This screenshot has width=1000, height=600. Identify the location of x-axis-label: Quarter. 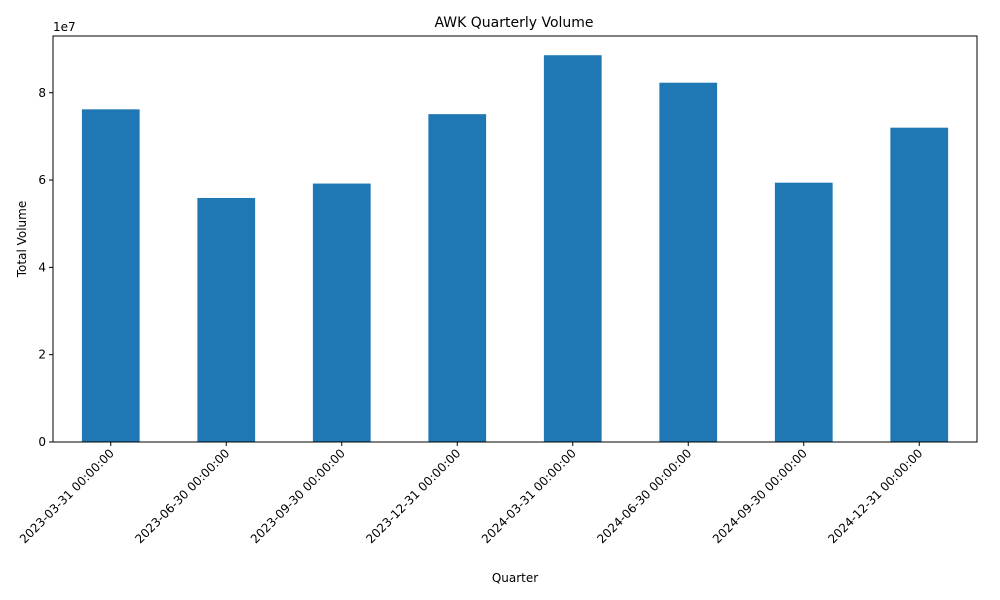
(515, 578).